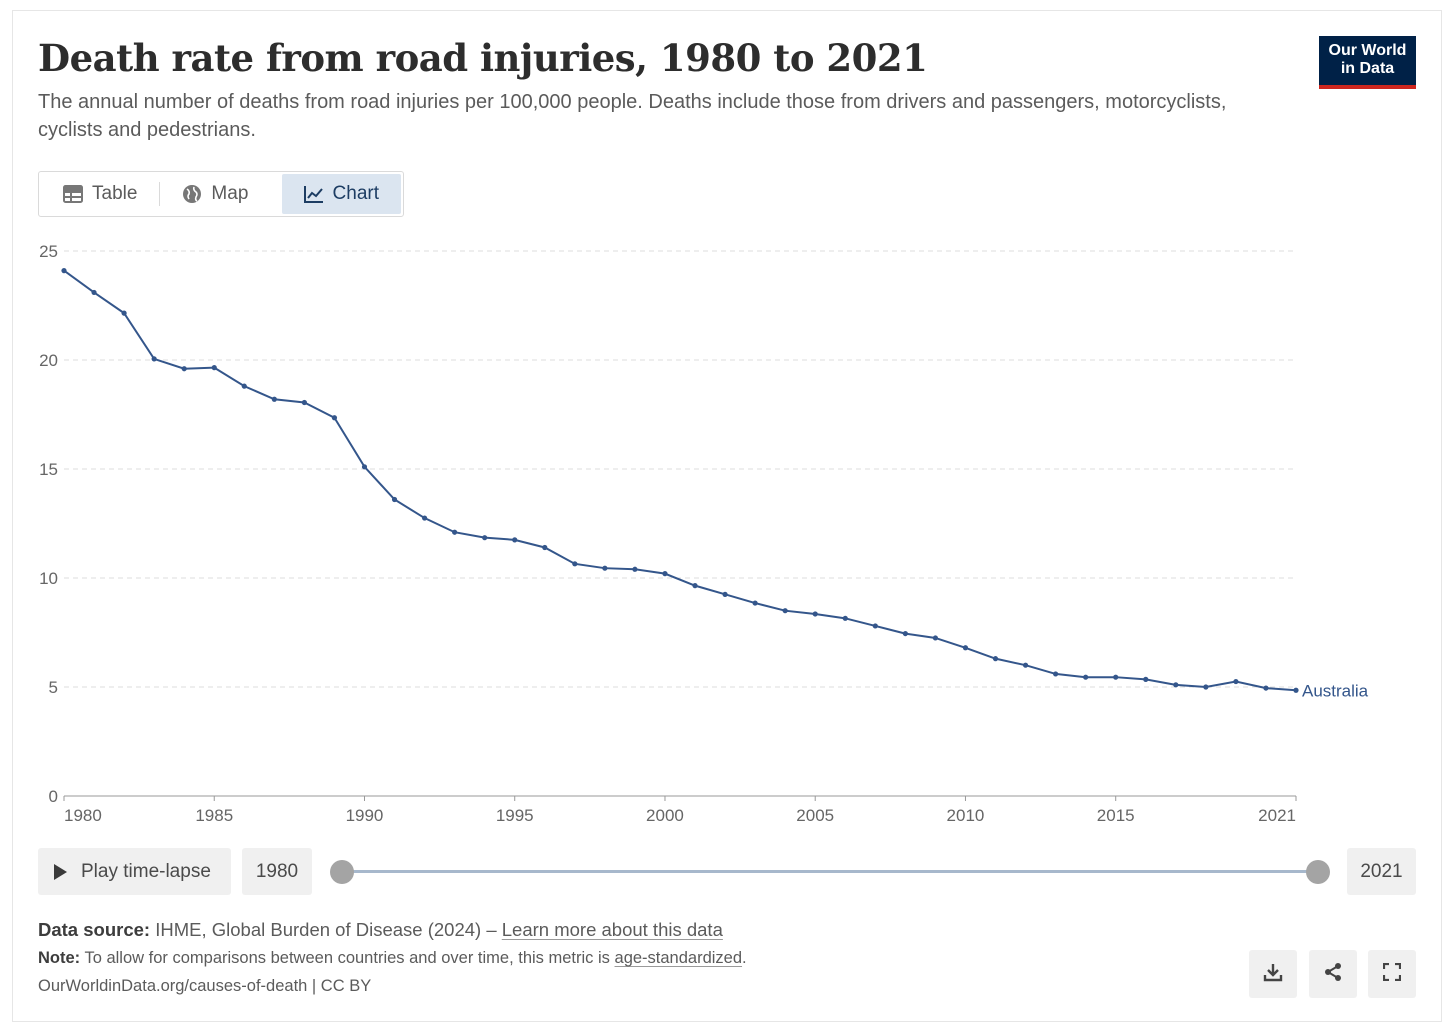 The height and width of the screenshot is (1032, 1456). I want to click on timeline-start-handle, so click(342, 872).